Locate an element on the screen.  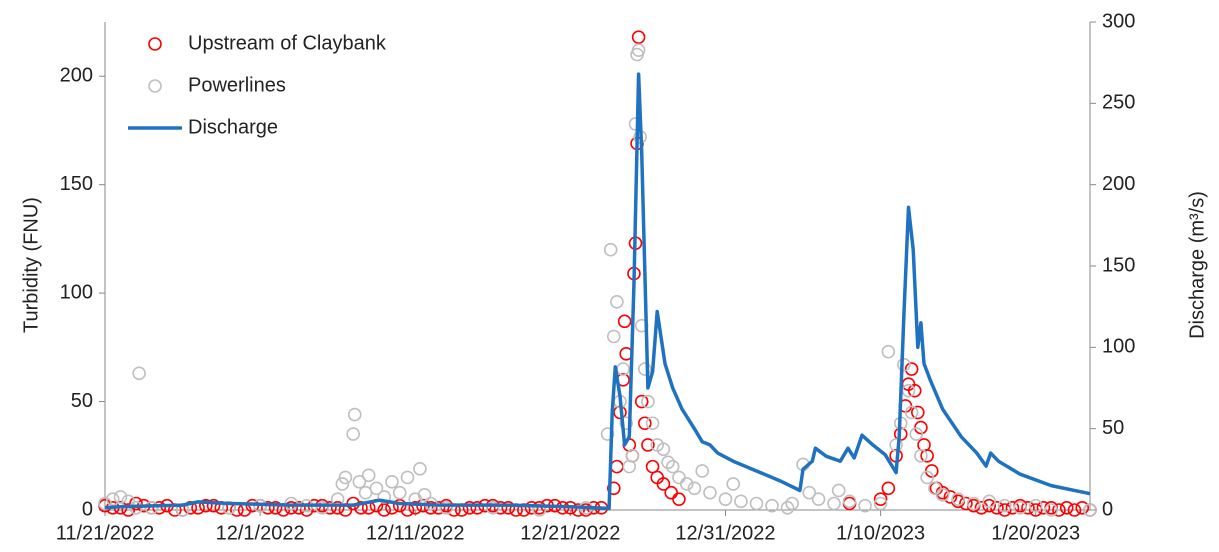
y2-tick-label: 300 is located at coordinates (1118, 21).